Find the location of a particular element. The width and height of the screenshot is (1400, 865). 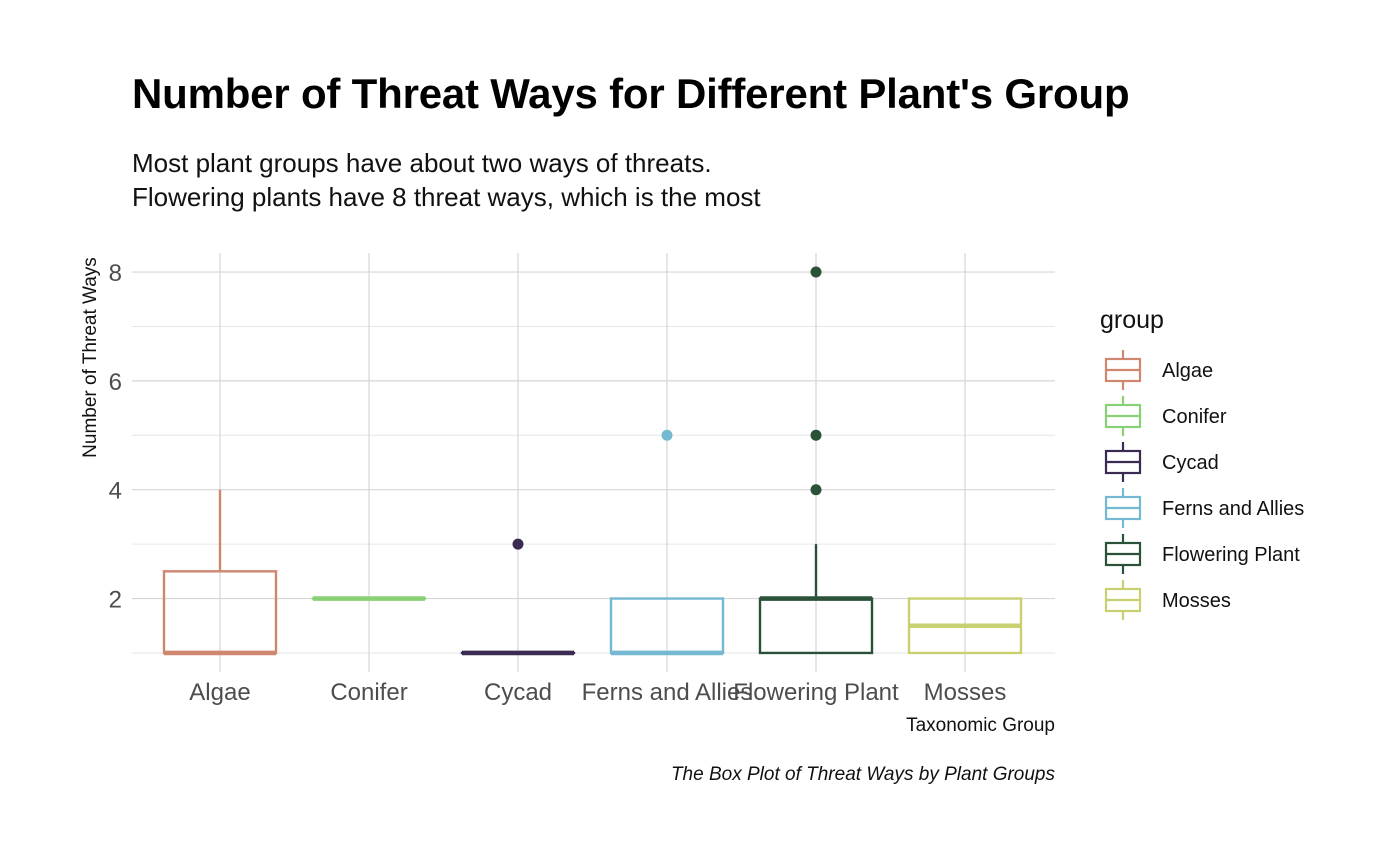

box-ferns-and-allies is located at coordinates (667, 542).